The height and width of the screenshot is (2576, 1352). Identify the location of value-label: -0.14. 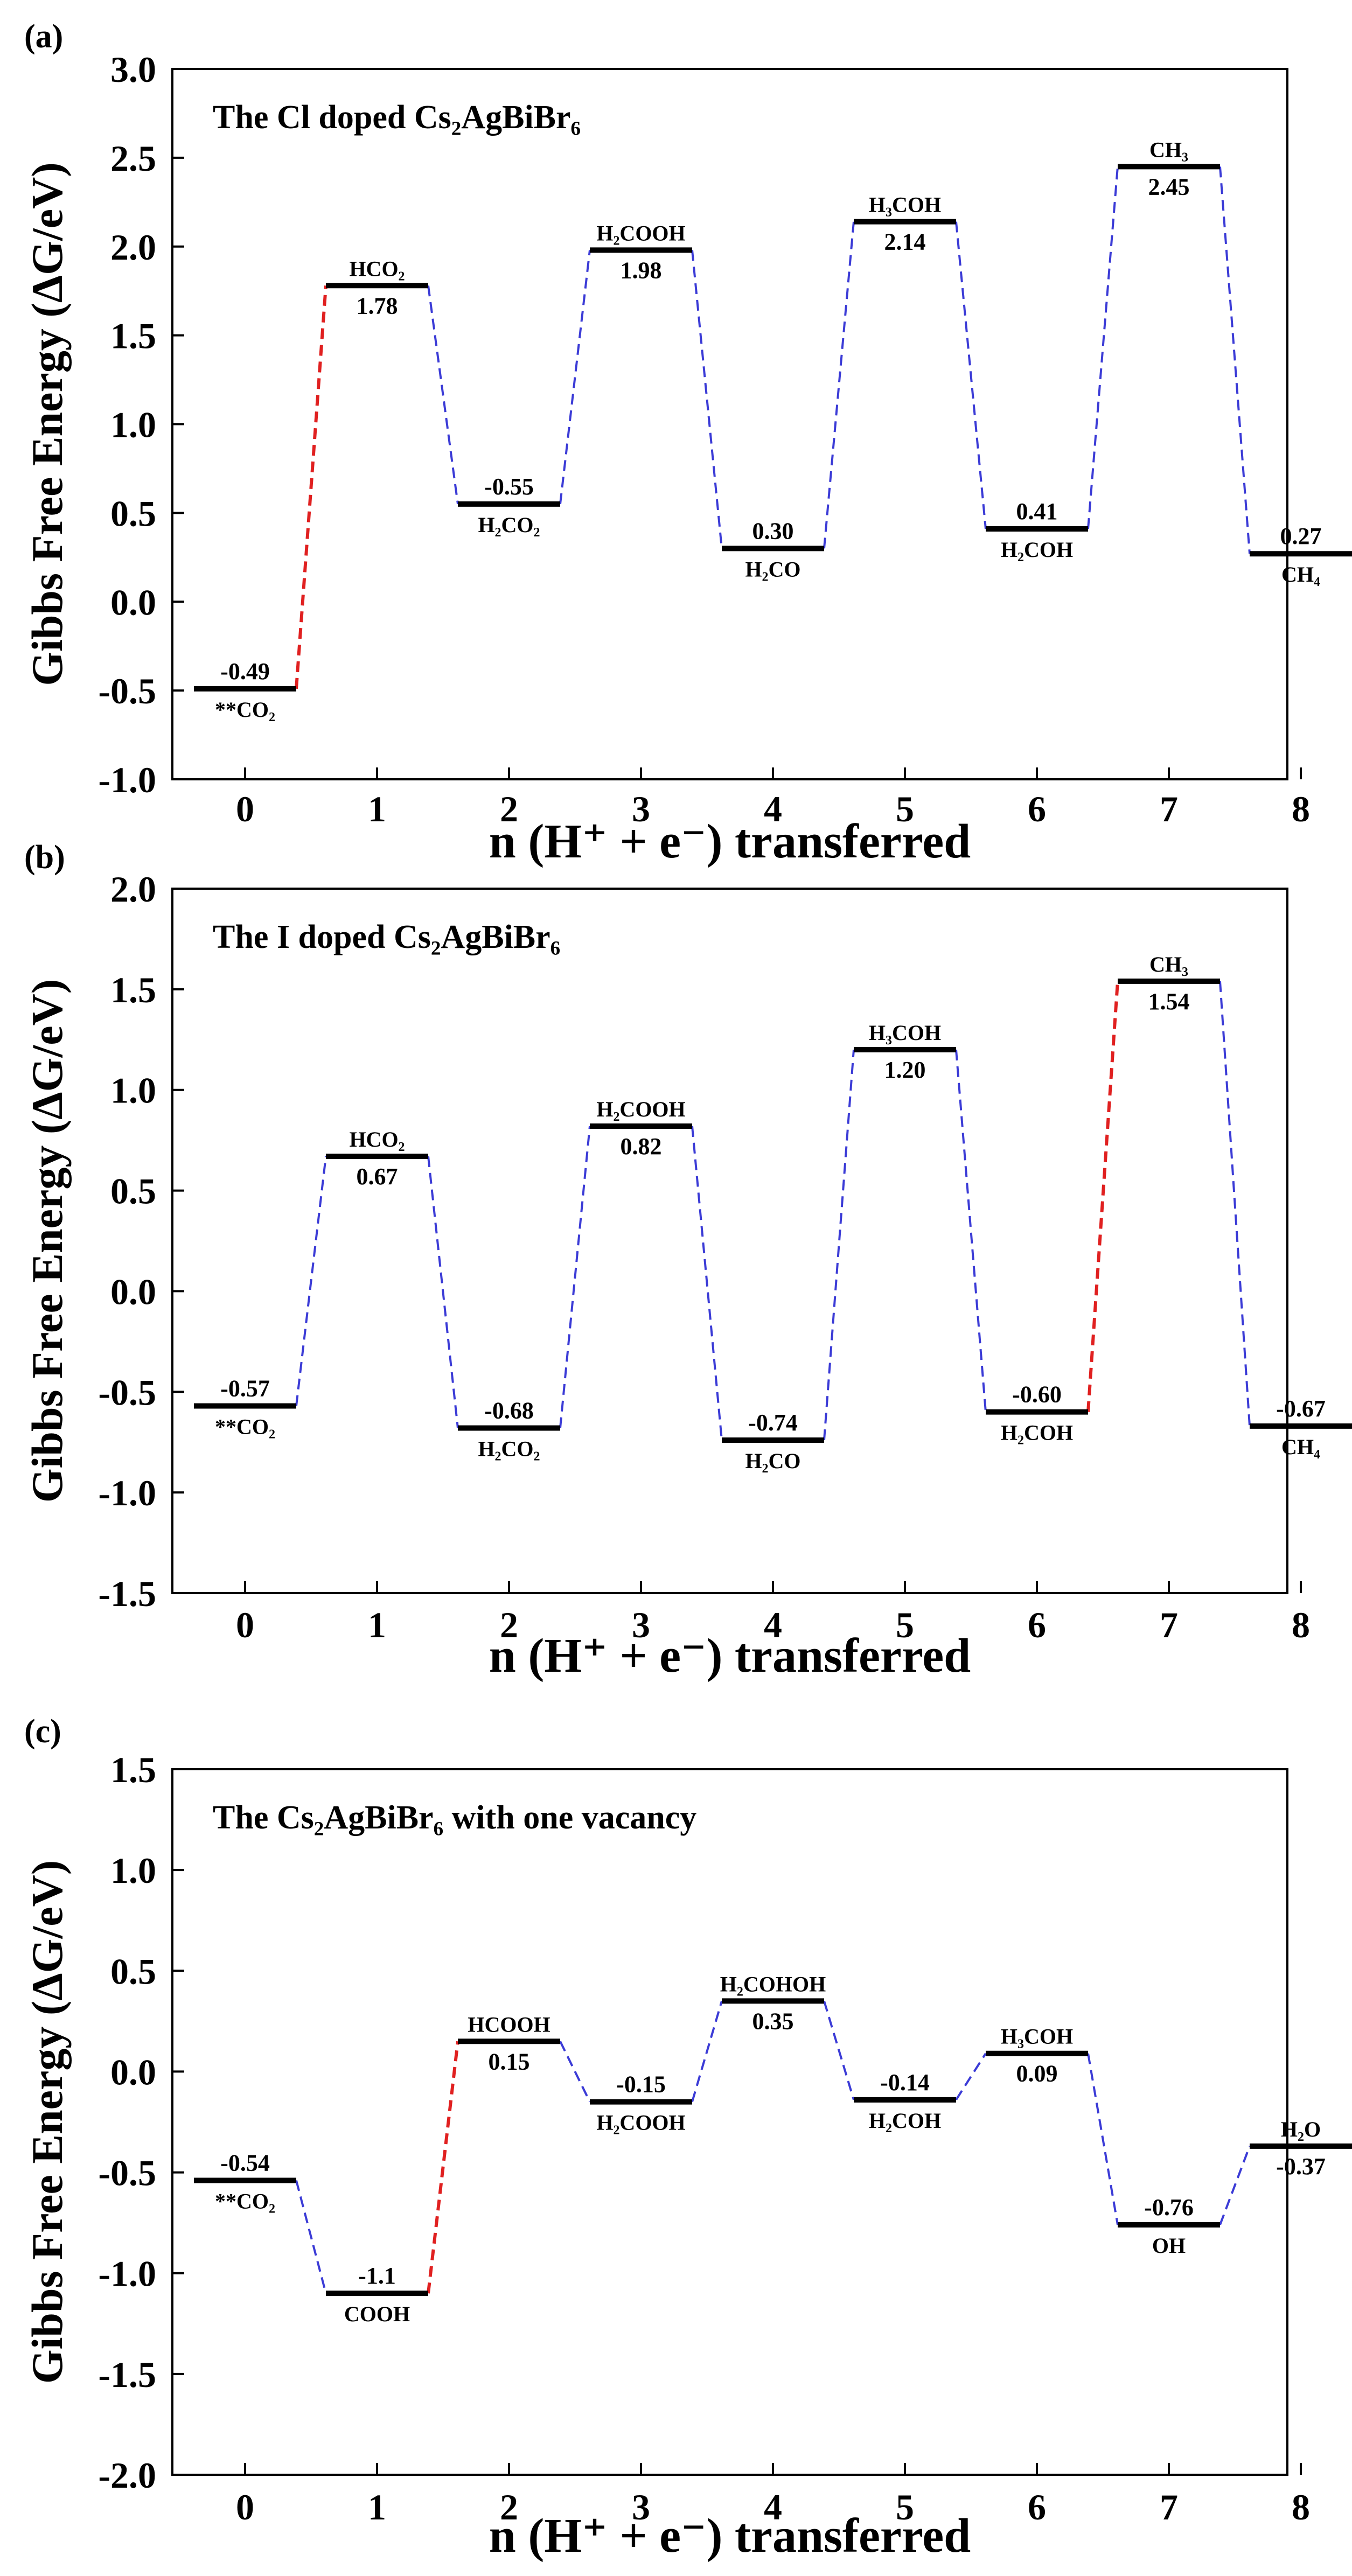
(905, 2082).